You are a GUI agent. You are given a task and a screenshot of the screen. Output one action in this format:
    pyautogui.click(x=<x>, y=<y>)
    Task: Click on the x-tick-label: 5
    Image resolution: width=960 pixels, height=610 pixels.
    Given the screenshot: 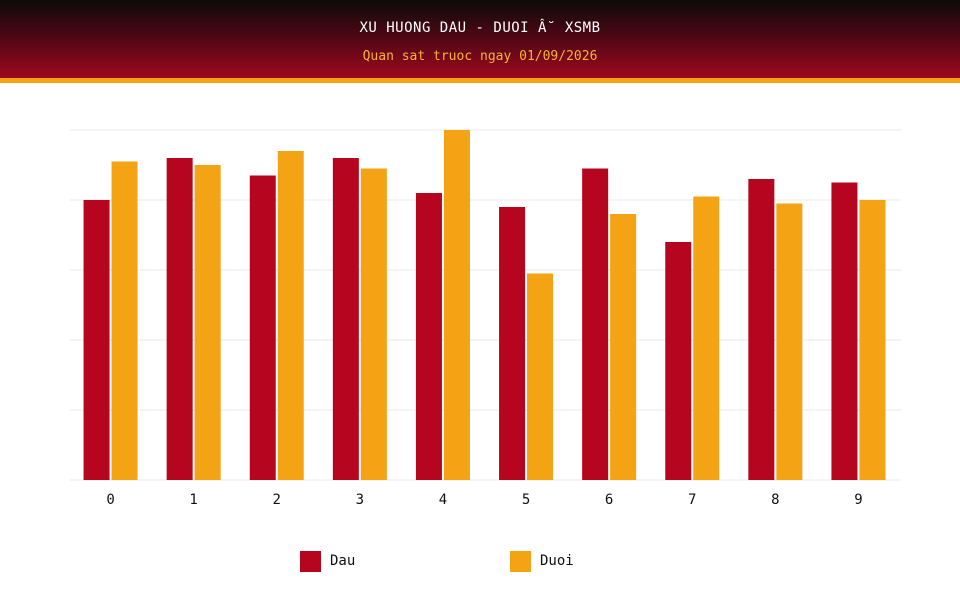 What is the action you would take?
    pyautogui.click(x=526, y=500)
    